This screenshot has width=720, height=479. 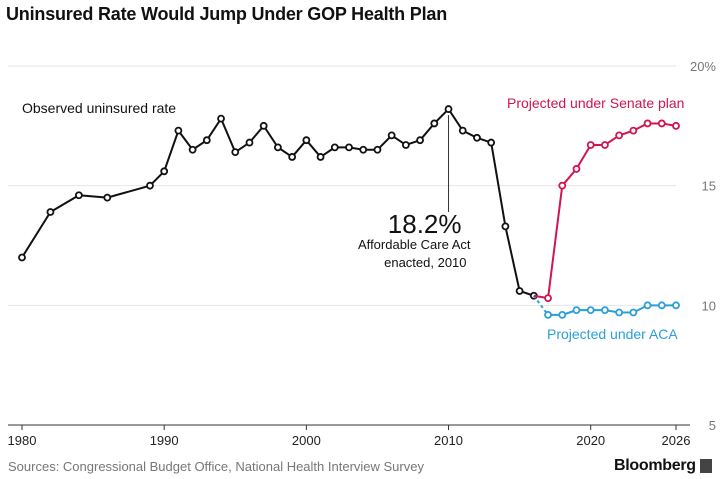 I want to click on x-tick-label: 2000, so click(x=306, y=440).